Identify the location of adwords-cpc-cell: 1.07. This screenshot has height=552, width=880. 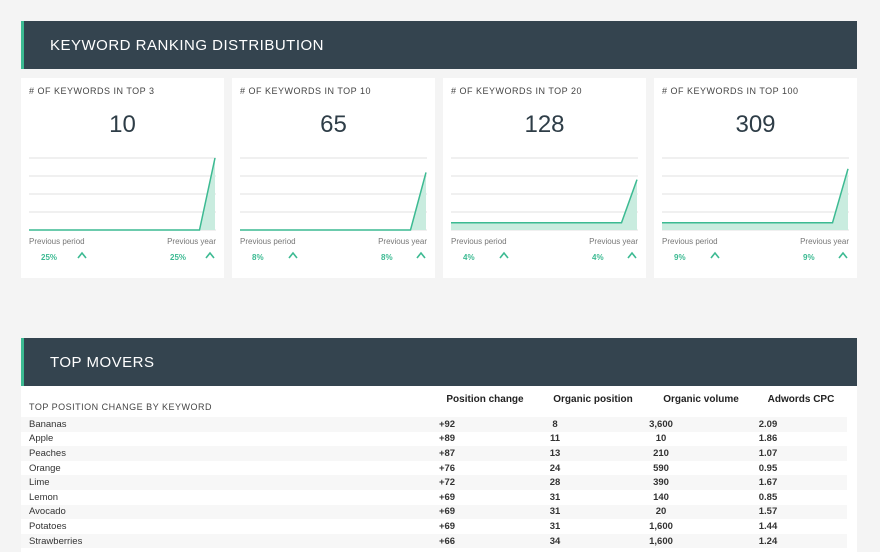
(768, 453).